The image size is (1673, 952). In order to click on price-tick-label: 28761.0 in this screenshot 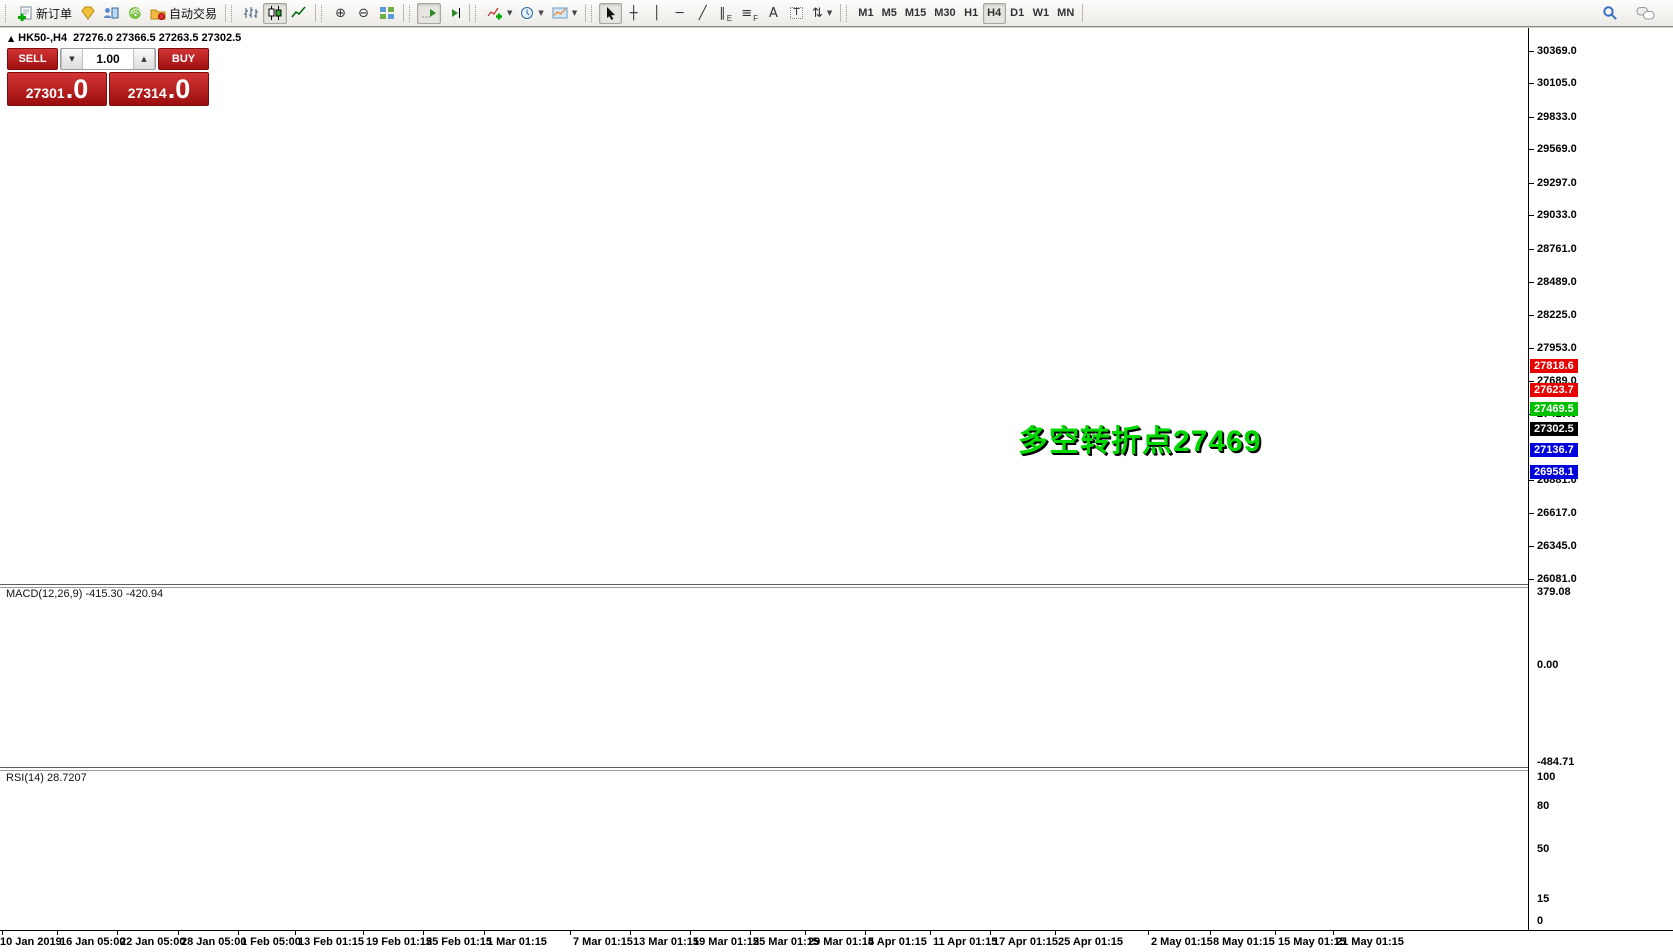, I will do `click(1553, 249)`.